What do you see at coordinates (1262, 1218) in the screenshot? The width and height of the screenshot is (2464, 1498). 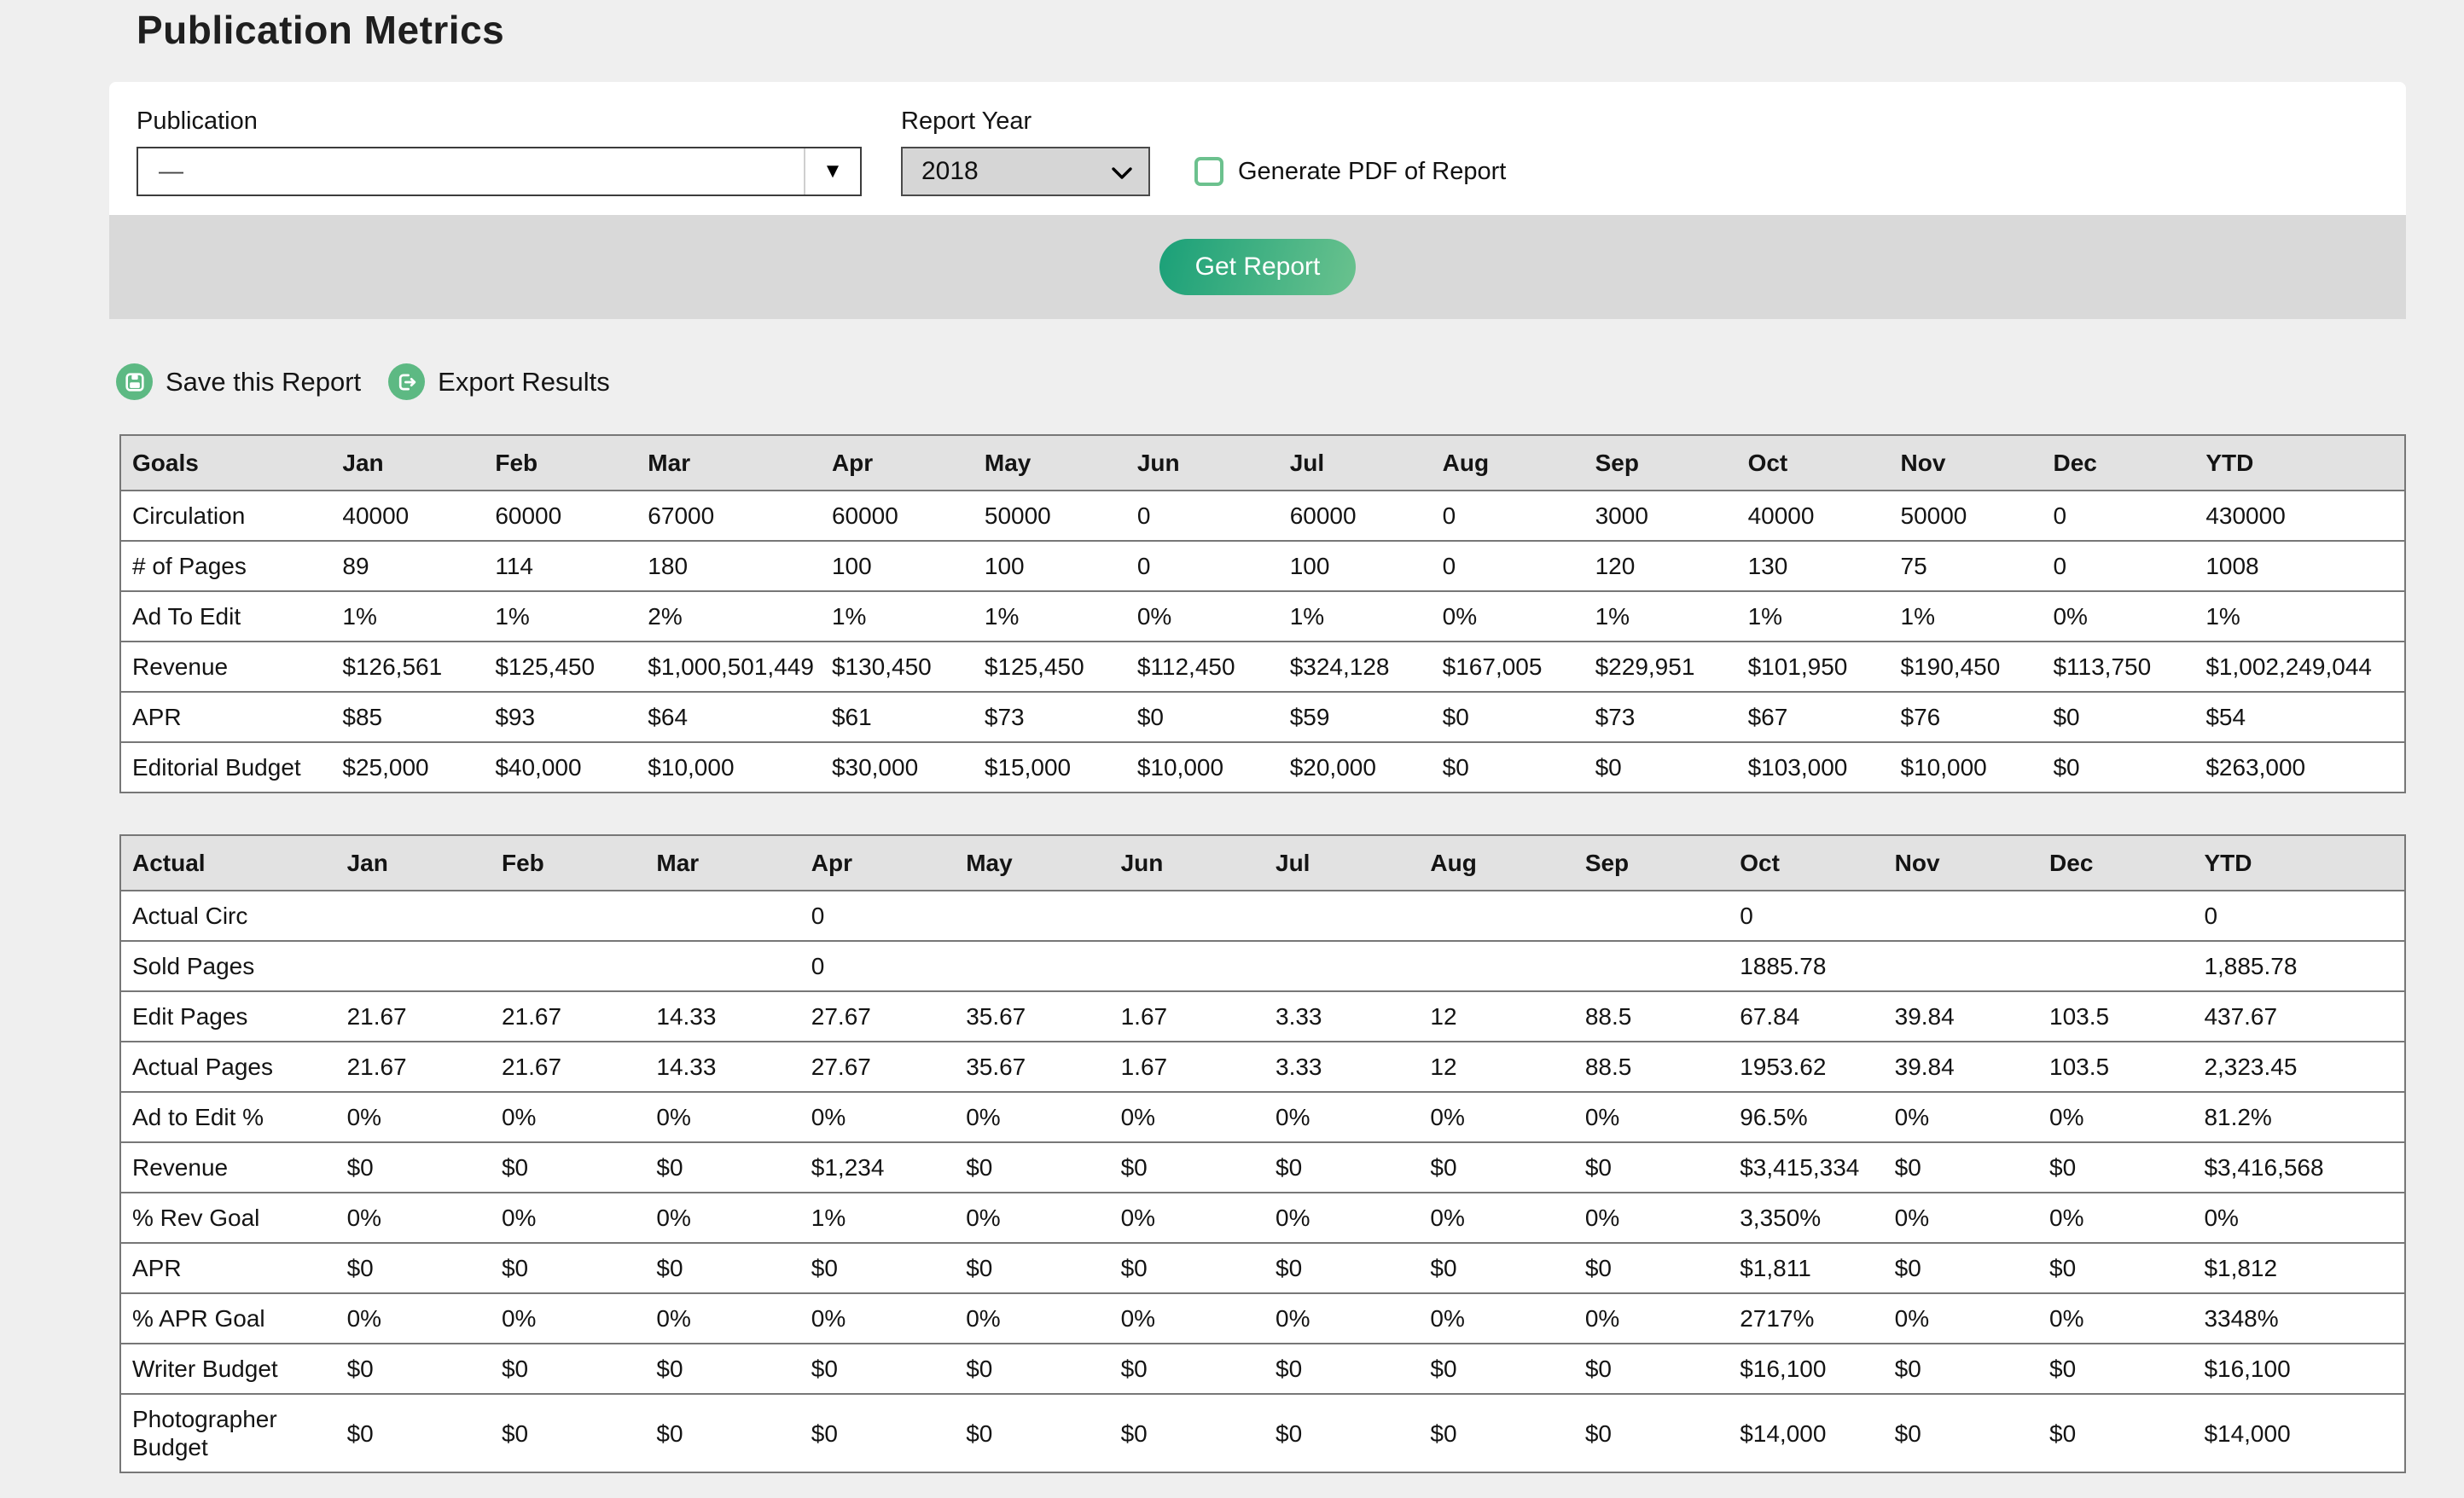 I see `table-row: % Rev Goal 0% 0% 0% 1% 0% 0% 0% 0% 0% 3,350% 0% 0% 0%` at bounding box center [1262, 1218].